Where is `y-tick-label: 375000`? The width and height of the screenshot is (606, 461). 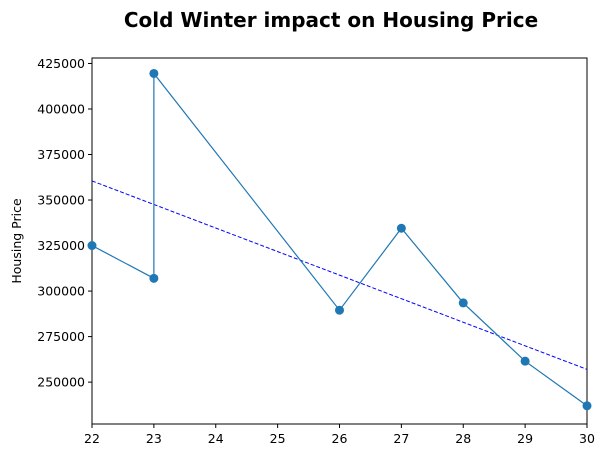 y-tick-label: 375000 is located at coordinates (61, 154).